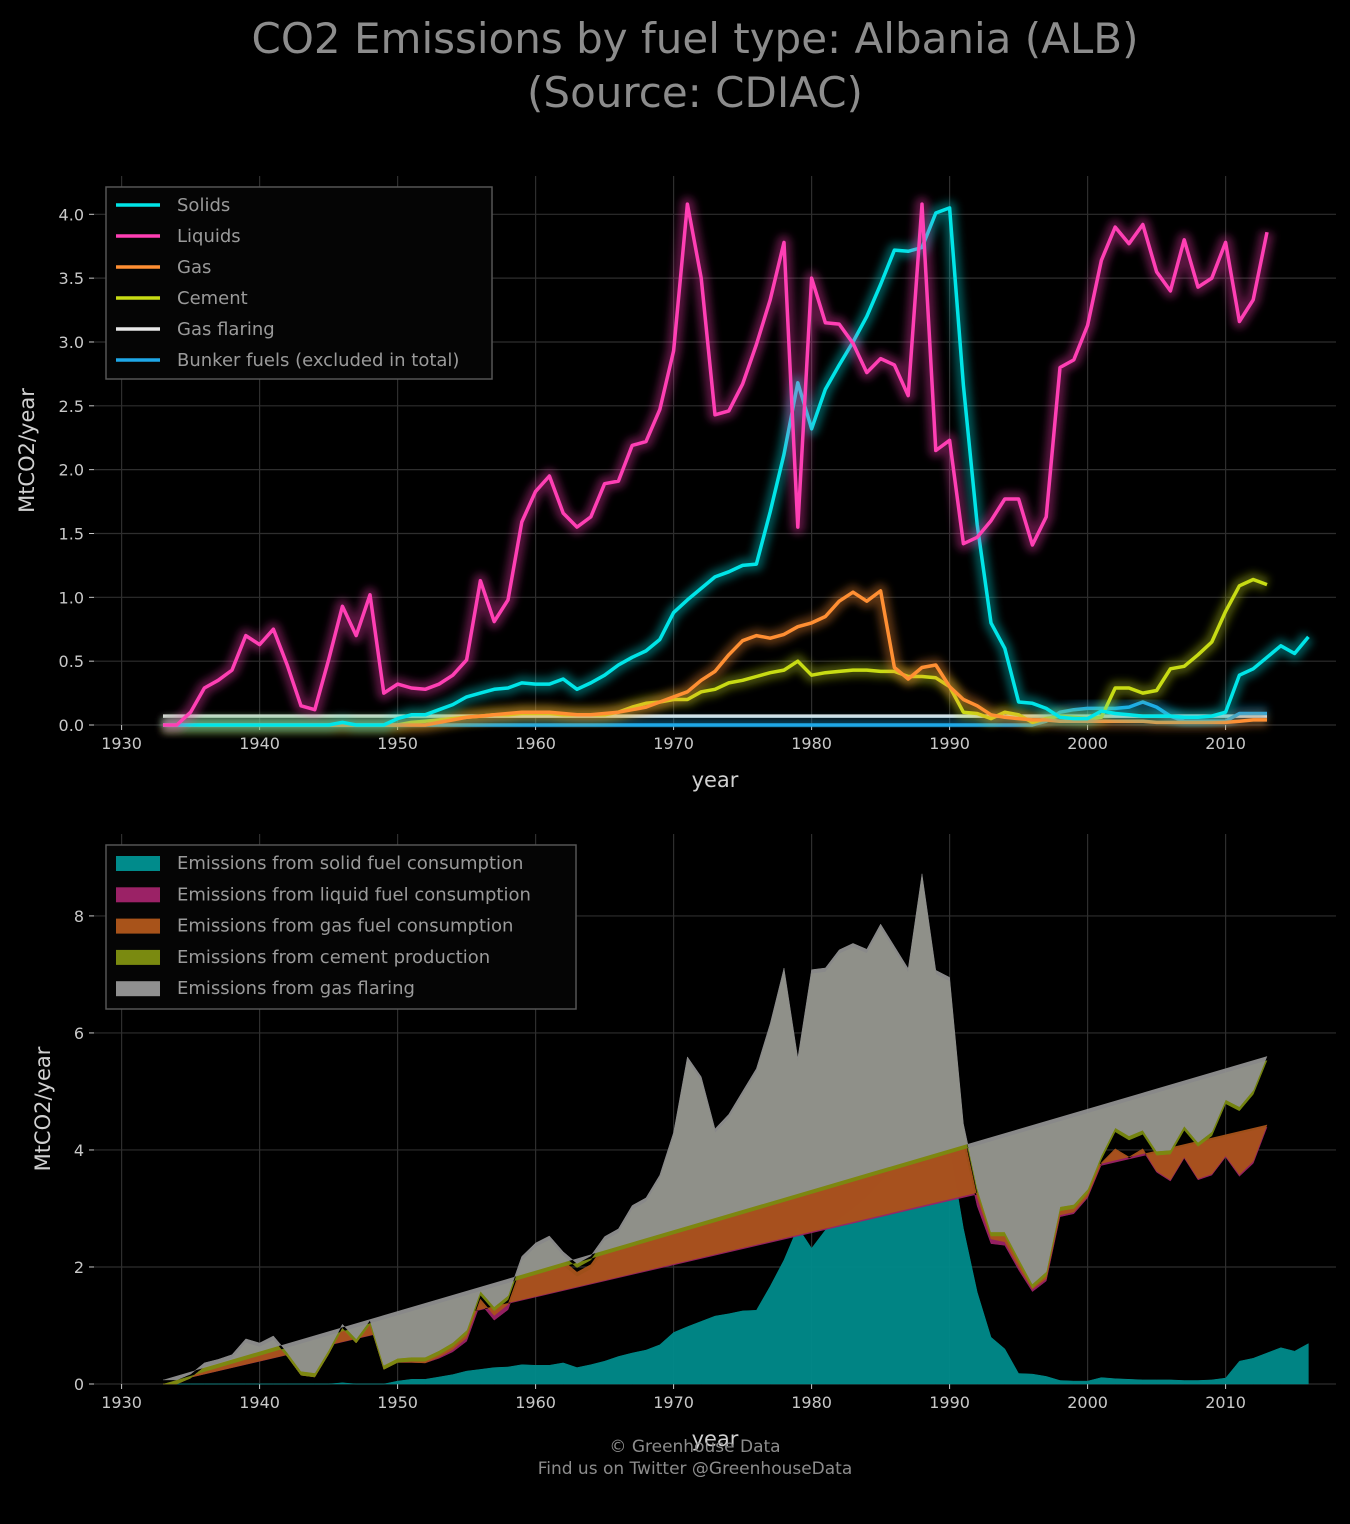 The image size is (1350, 1524). What do you see at coordinates (43, 1108) in the screenshot?
I see `c2-ylabel: MtCO2/year` at bounding box center [43, 1108].